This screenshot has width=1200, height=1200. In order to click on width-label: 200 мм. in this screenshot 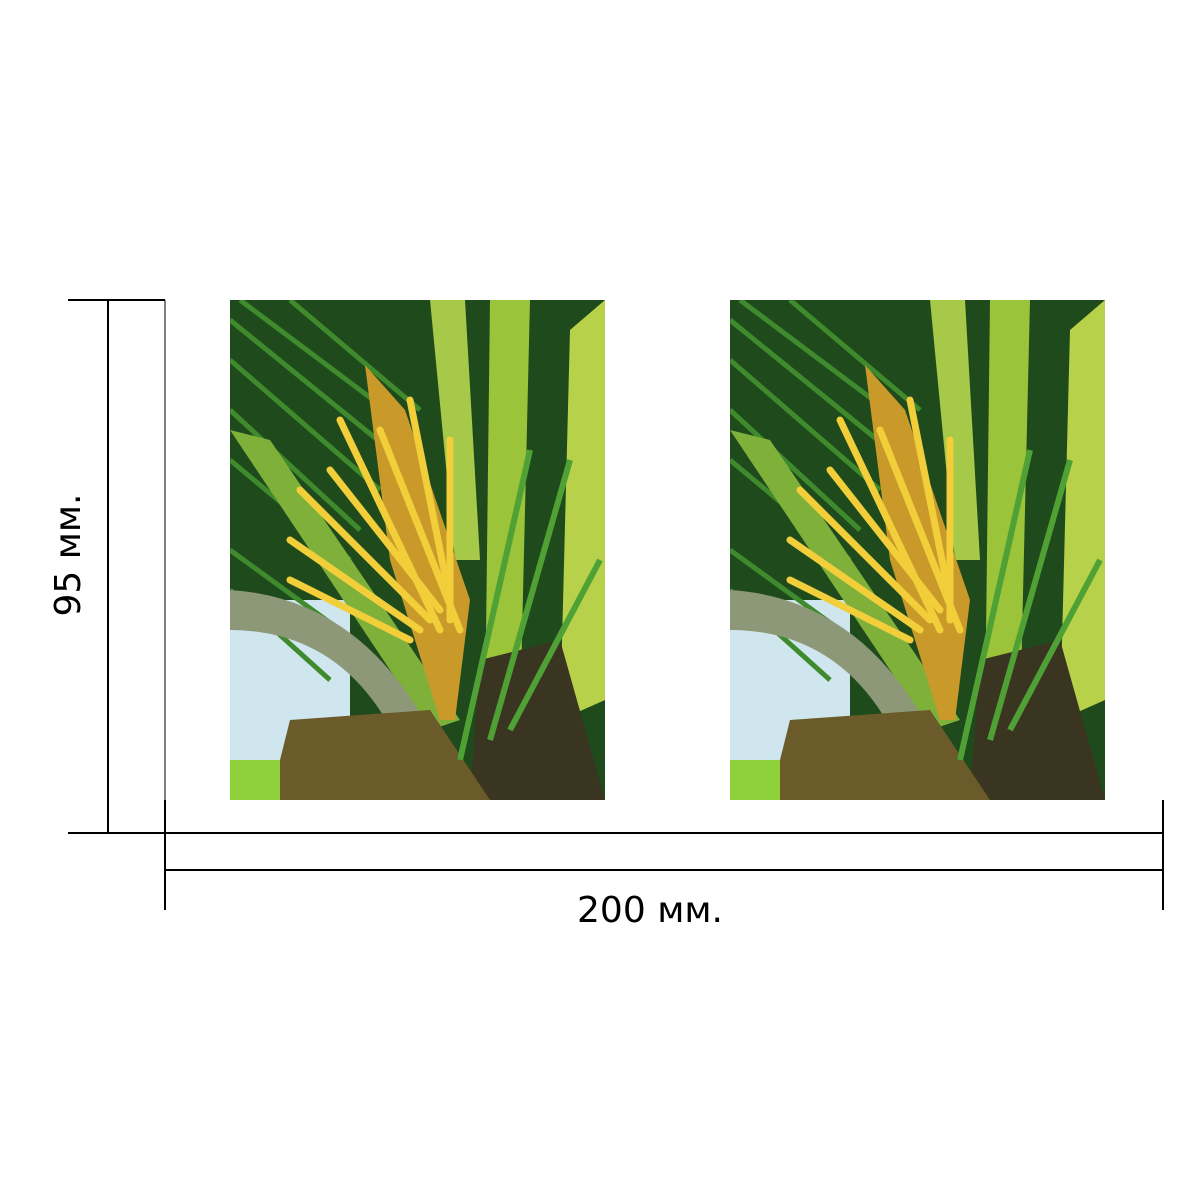, I will do `click(650, 910)`.